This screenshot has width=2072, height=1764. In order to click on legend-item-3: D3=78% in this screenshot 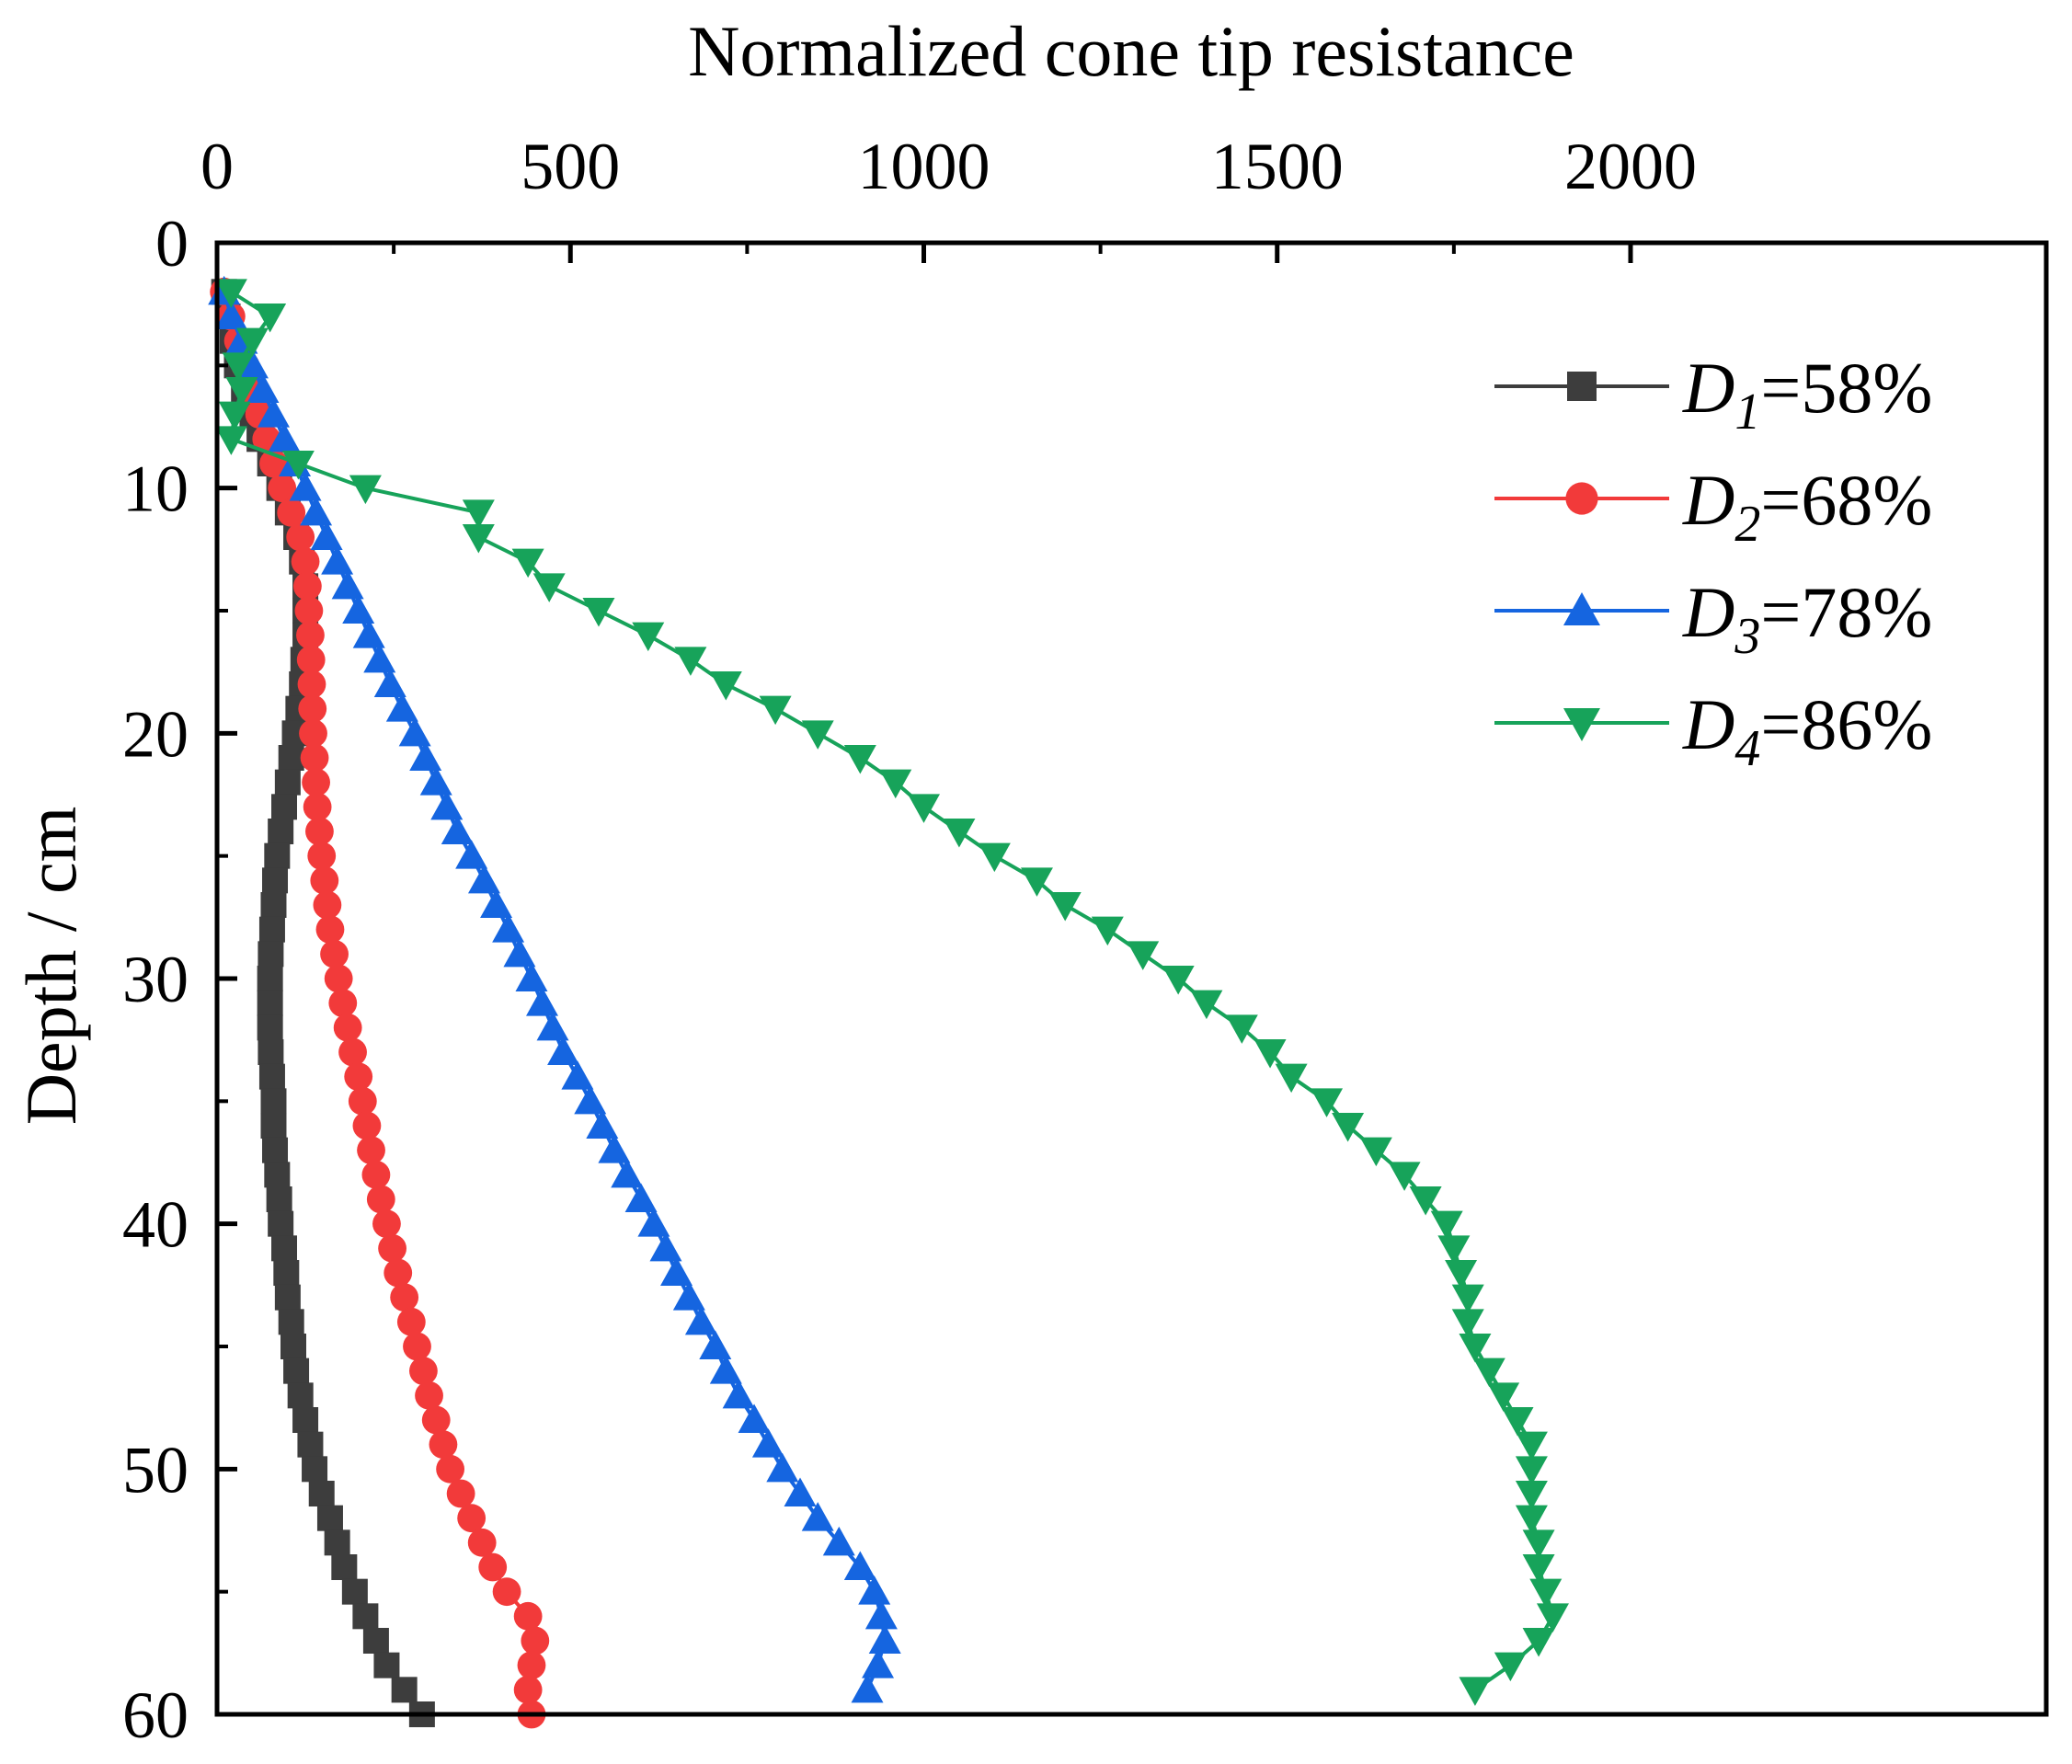, I will do `click(1713, 618)`.